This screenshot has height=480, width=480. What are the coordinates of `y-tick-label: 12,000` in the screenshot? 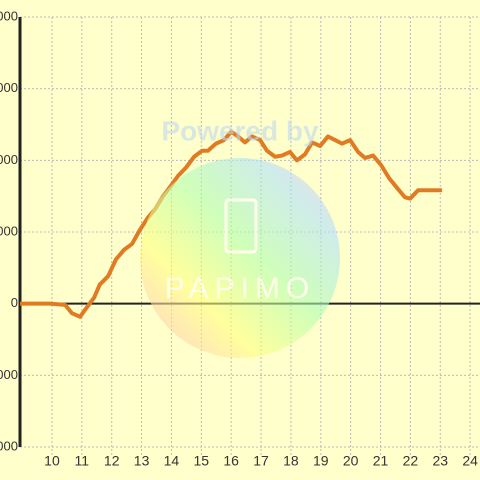 It's located at (9, 15).